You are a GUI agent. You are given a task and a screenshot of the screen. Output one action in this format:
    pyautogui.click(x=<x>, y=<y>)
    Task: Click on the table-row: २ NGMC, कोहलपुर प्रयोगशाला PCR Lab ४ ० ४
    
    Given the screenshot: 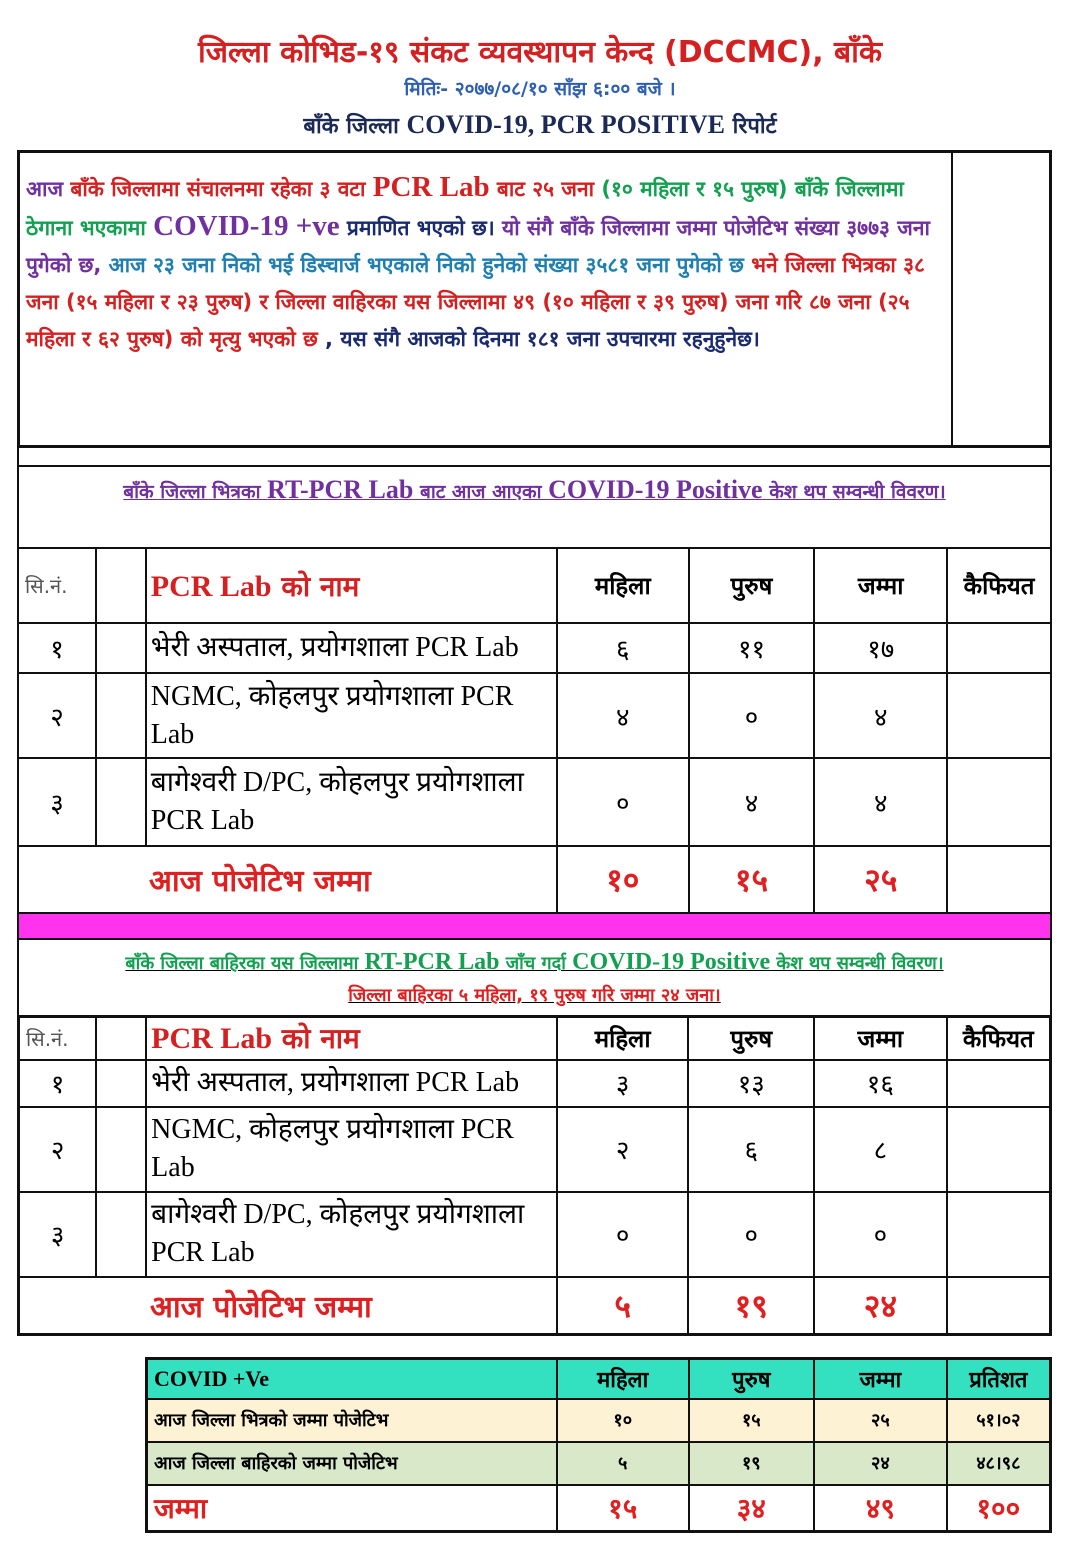 What is the action you would take?
    pyautogui.click(x=534, y=715)
    